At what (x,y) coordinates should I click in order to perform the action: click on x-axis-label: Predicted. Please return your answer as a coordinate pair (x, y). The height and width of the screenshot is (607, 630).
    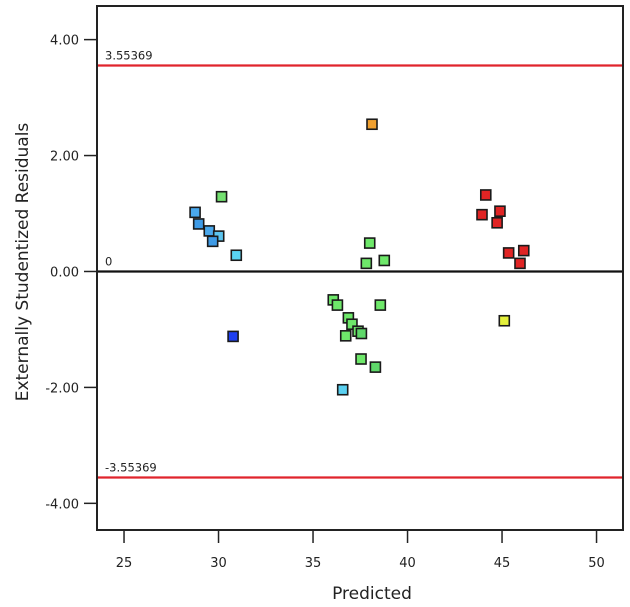
    Looking at the image, I should click on (372, 594).